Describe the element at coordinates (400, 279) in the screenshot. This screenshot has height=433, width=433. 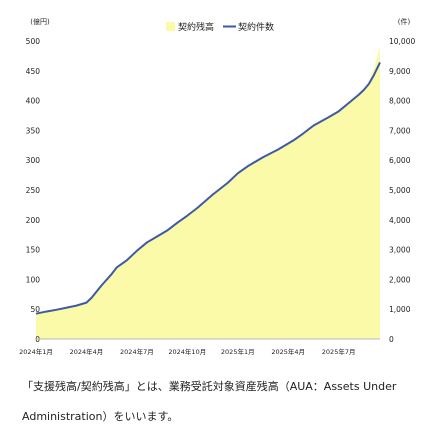
I see `right-tick-label: 2,000` at that location.